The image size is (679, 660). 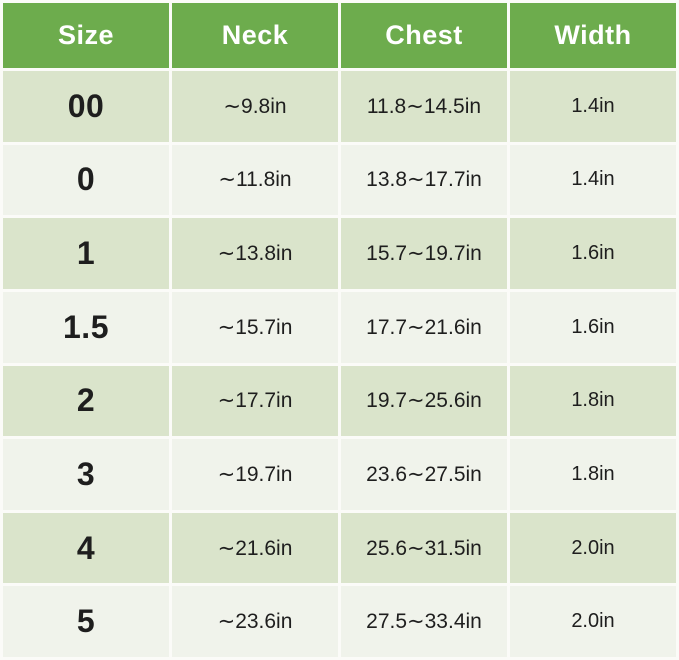 I want to click on size-cell: 00, so click(x=86, y=106).